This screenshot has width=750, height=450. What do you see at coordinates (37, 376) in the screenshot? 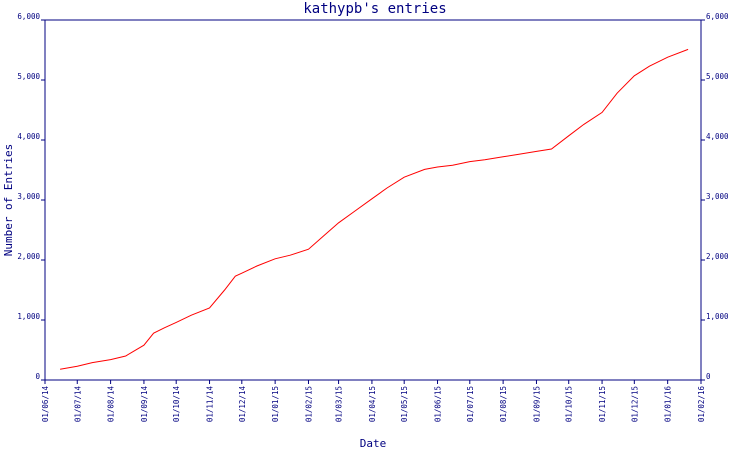
I see `y-tick-label-left: 0` at bounding box center [37, 376].